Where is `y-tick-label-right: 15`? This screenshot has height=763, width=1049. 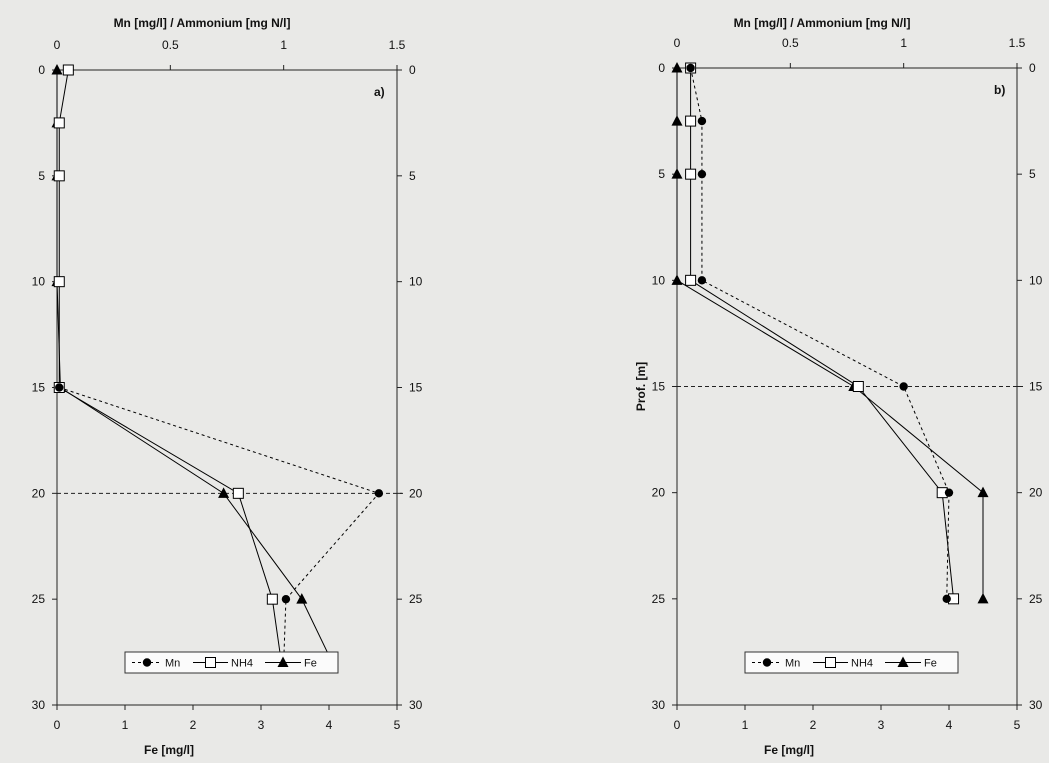
y-tick-label-right: 15 is located at coordinates (416, 388).